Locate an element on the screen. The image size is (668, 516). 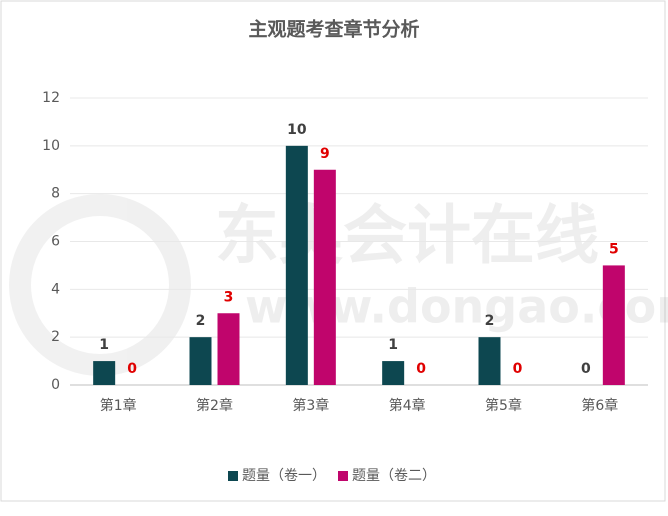
x-tick-label: 第4章 is located at coordinates (407, 405).